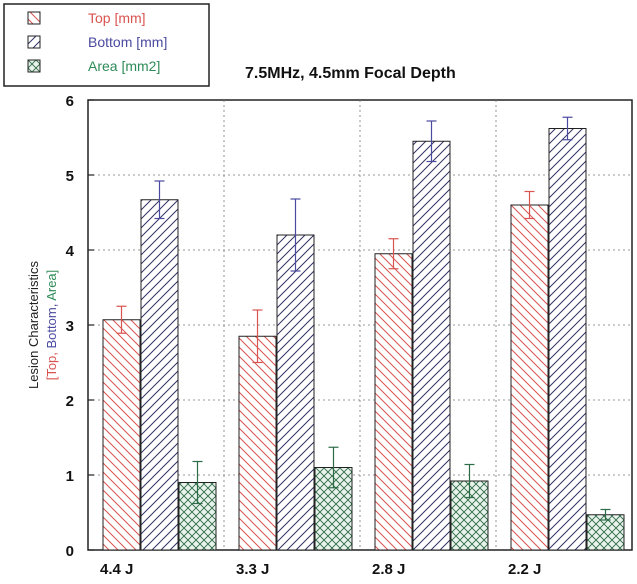  Describe the element at coordinates (388, 569) in the screenshot. I see `x-tick-label: 2.8 J` at that location.